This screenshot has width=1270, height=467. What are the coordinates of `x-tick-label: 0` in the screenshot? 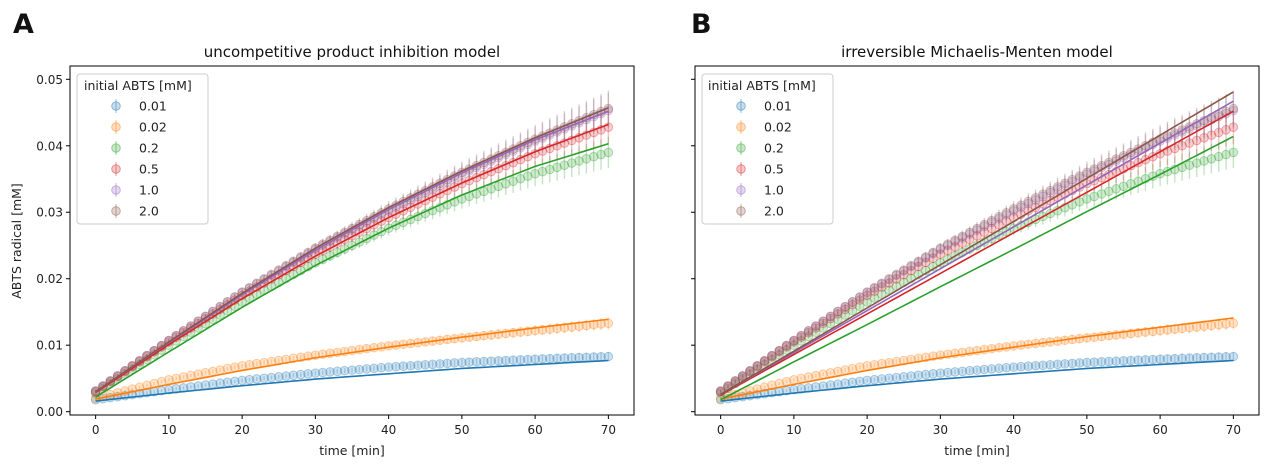 It's located at (96, 430).